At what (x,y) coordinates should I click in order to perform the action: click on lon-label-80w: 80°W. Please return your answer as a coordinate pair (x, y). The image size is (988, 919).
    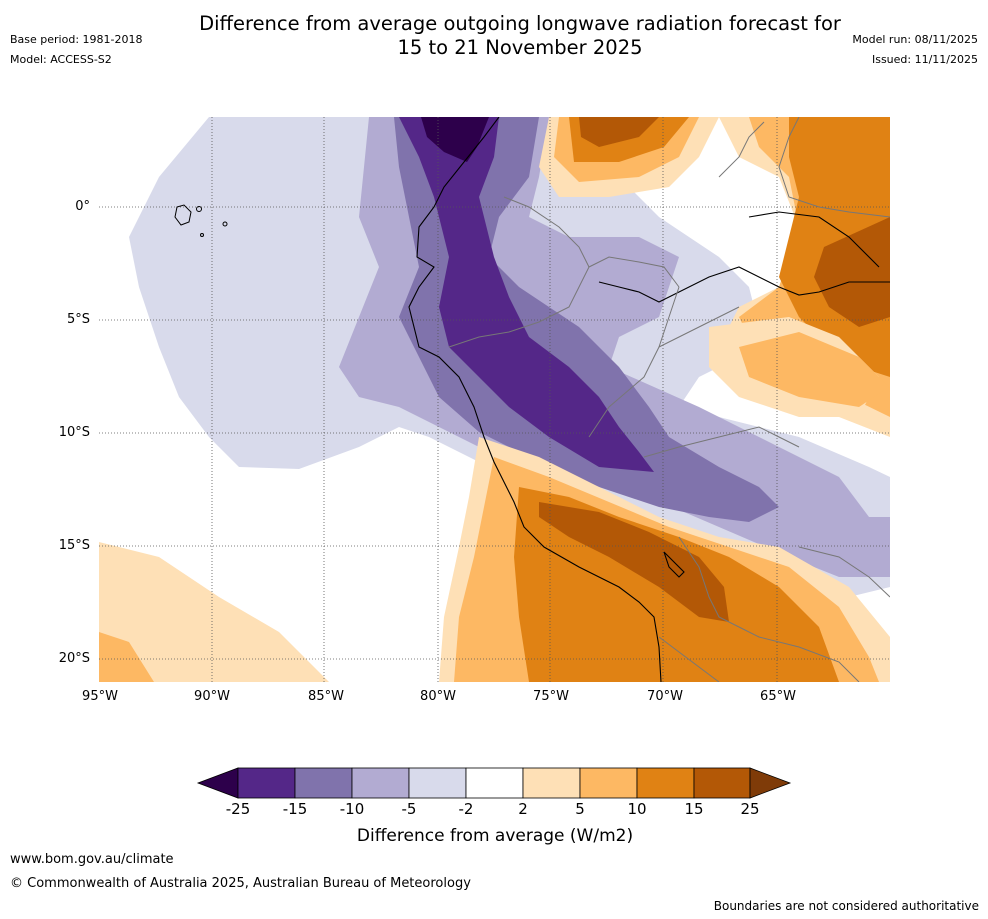
    Looking at the image, I should click on (438, 696).